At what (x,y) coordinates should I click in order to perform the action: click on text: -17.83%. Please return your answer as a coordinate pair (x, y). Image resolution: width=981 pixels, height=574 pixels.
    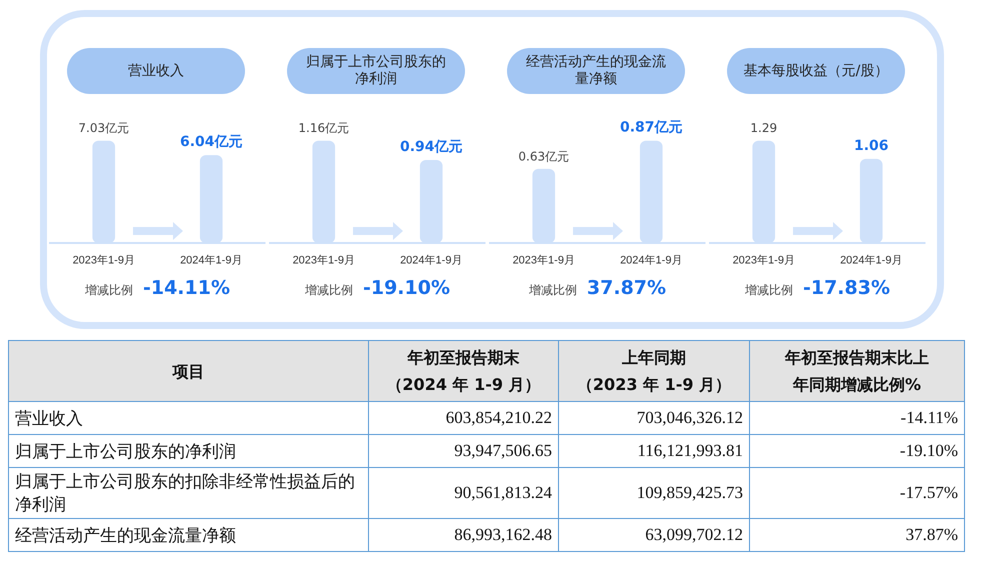
    Looking at the image, I should click on (846, 288).